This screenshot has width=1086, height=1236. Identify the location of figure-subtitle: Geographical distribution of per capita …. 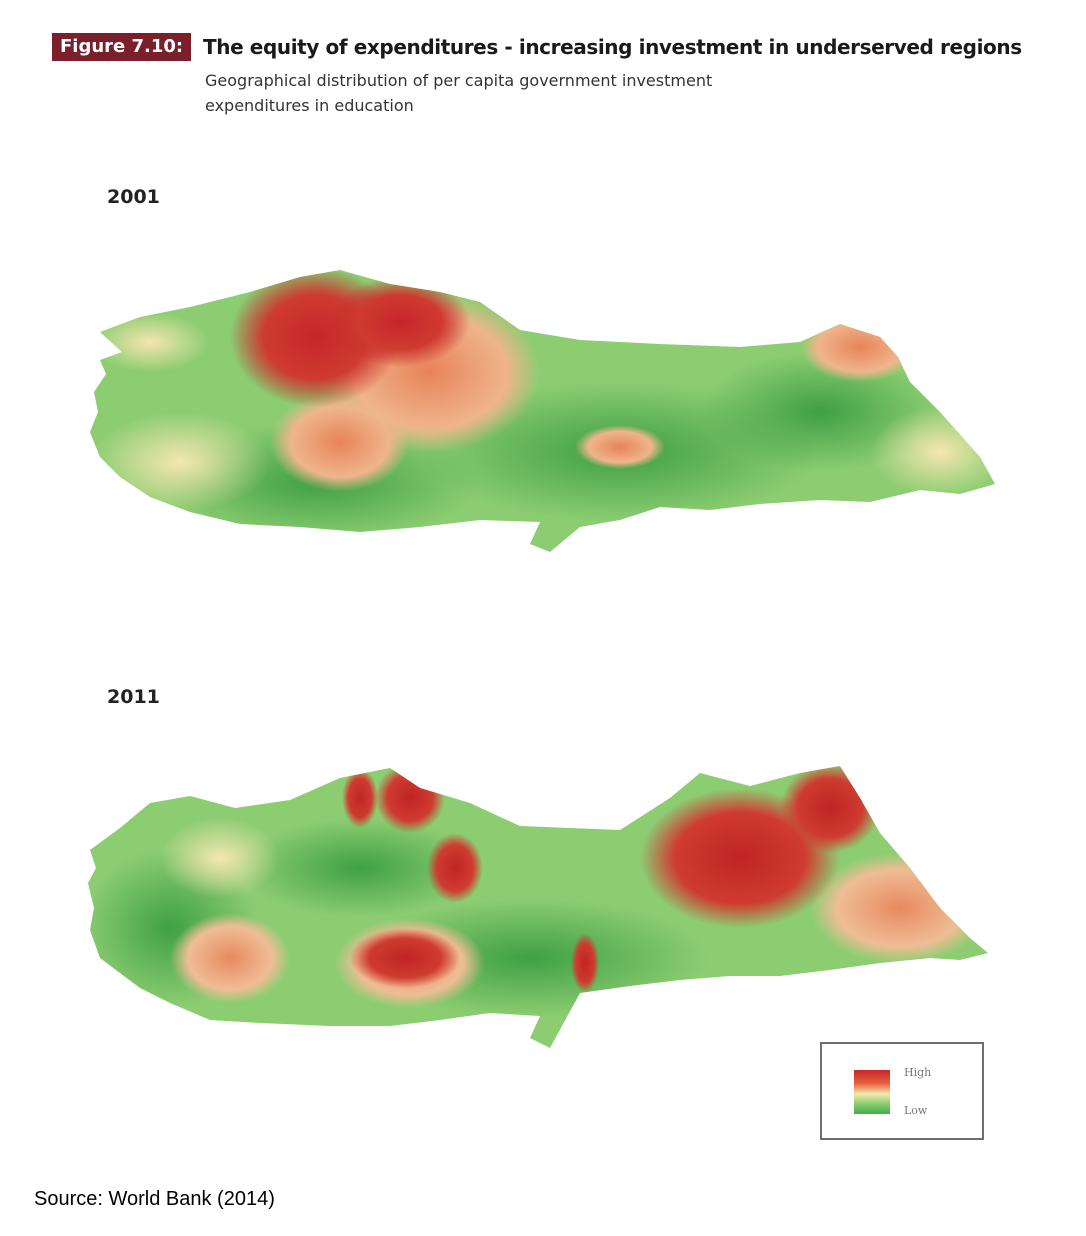
(459, 93).